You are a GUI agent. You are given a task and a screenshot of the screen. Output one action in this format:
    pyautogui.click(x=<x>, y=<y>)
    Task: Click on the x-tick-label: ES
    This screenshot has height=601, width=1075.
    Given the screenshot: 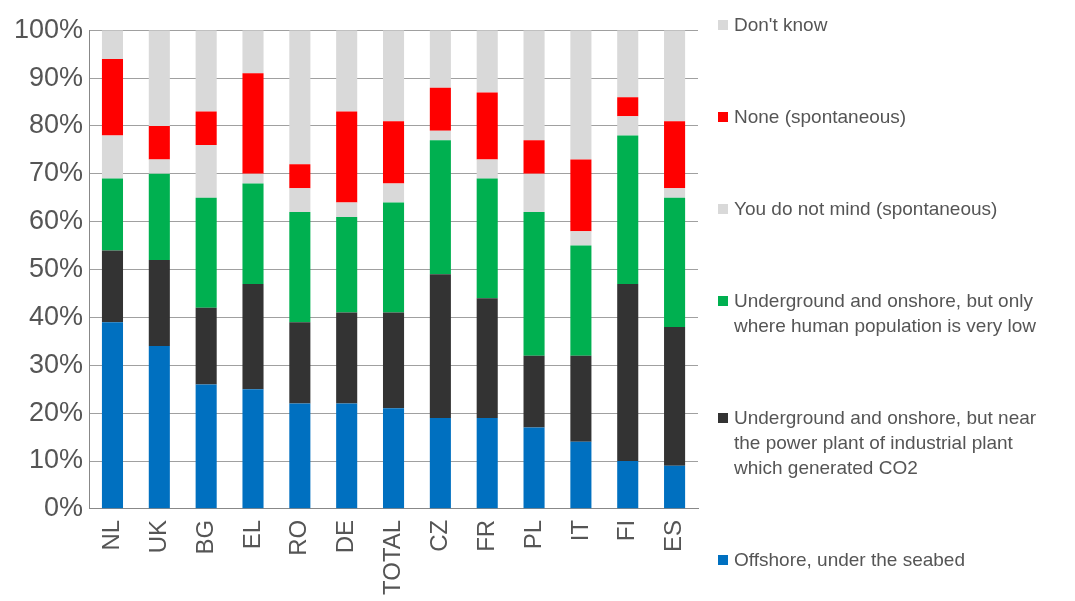 What is the action you would take?
    pyautogui.click(x=673, y=535)
    